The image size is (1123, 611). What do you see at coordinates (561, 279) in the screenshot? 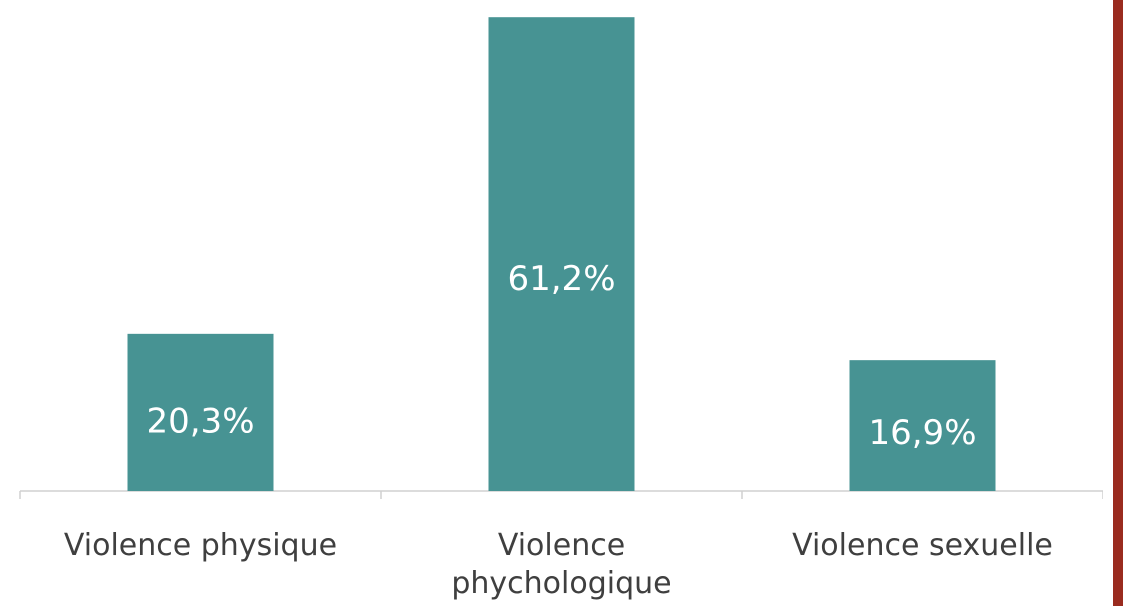
I see `data-label: 61,2%` at bounding box center [561, 279].